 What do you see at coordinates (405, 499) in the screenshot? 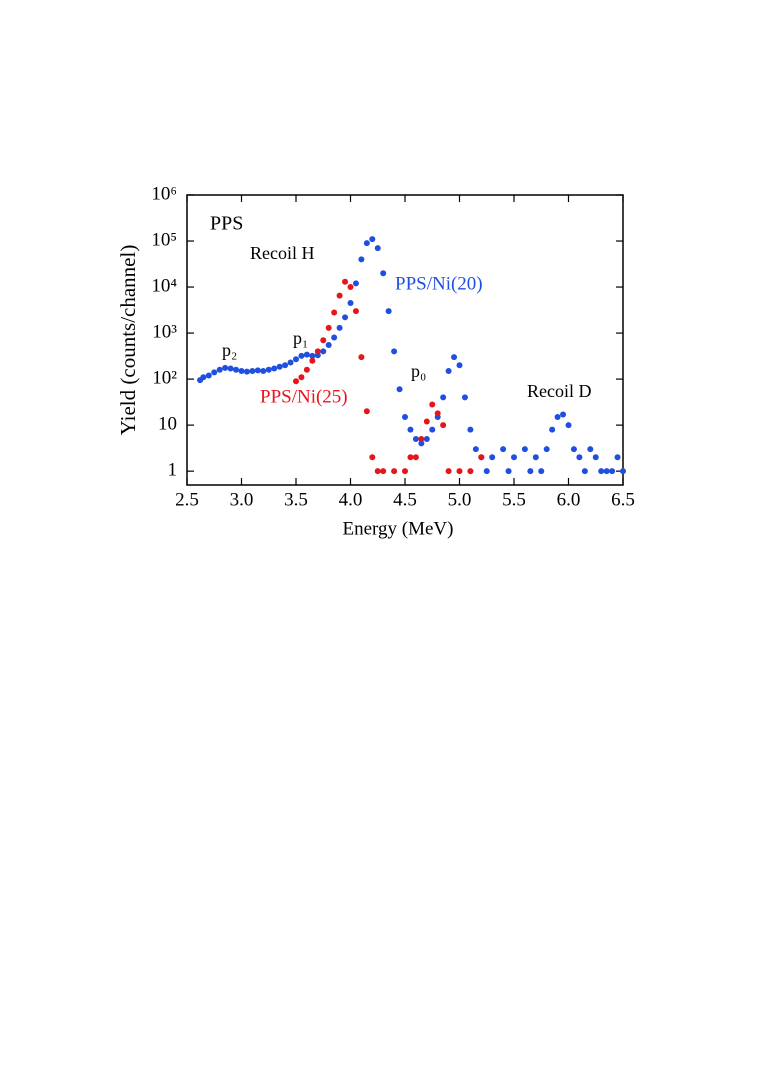
I see `x-tick-label: 4.5` at bounding box center [405, 499].